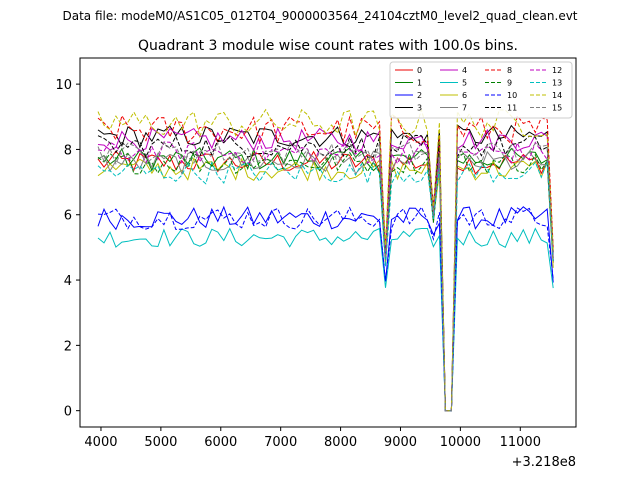 This screenshot has height=480, width=640. Describe the element at coordinates (68, 346) in the screenshot. I see `y-tick-label: 2` at that location.